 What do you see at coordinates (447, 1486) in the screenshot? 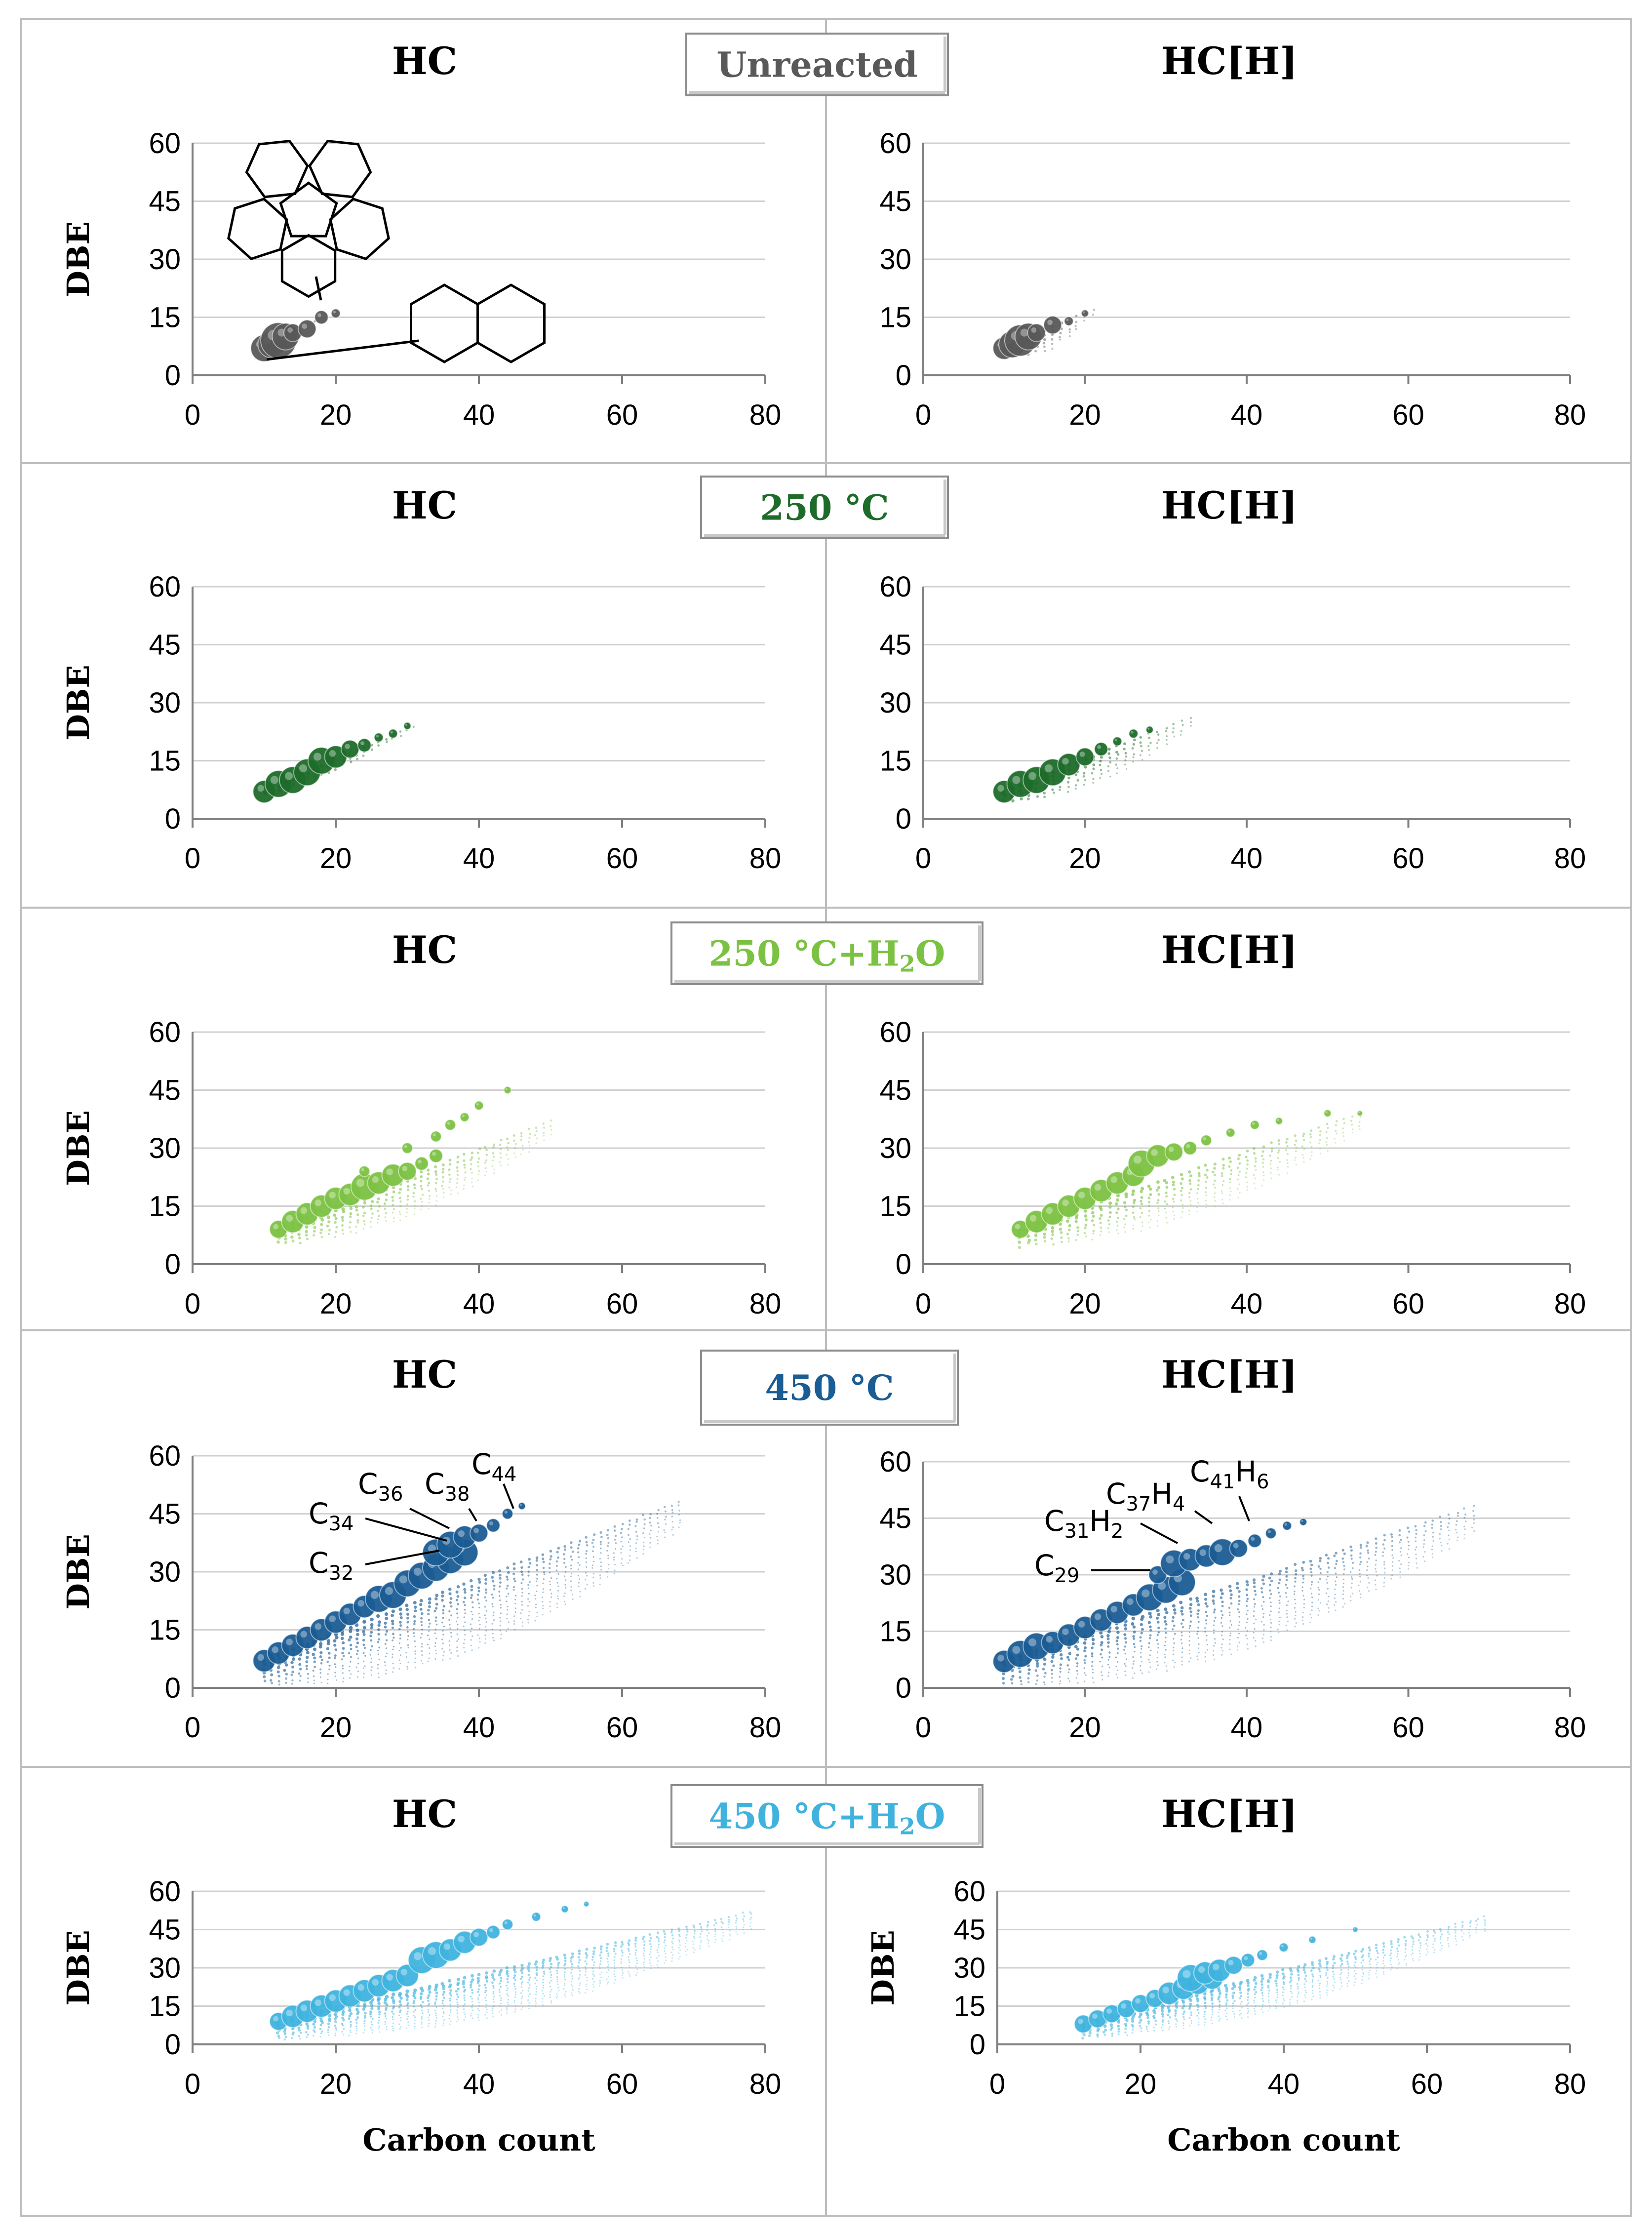
I see `annotation-hc-450: C38` at bounding box center [447, 1486].